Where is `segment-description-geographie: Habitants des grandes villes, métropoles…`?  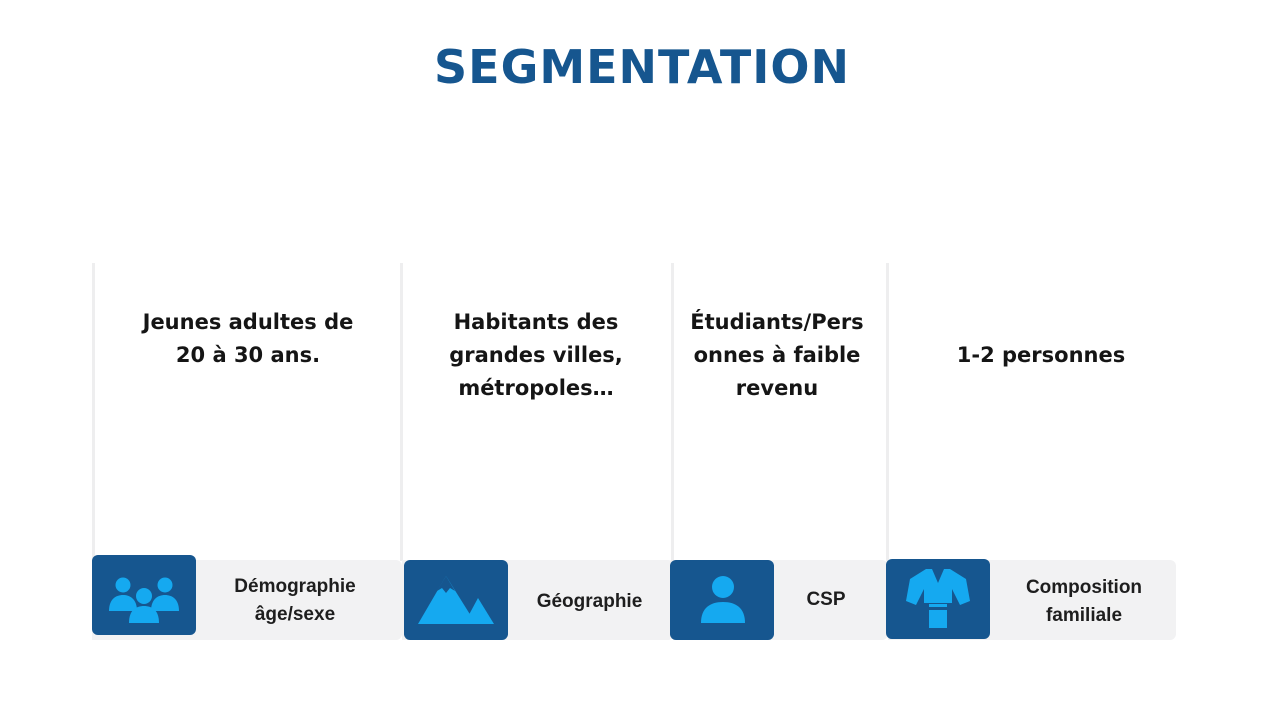
segment-description-geographie: Habitants des grandes villes, métropoles… is located at coordinates (536, 355).